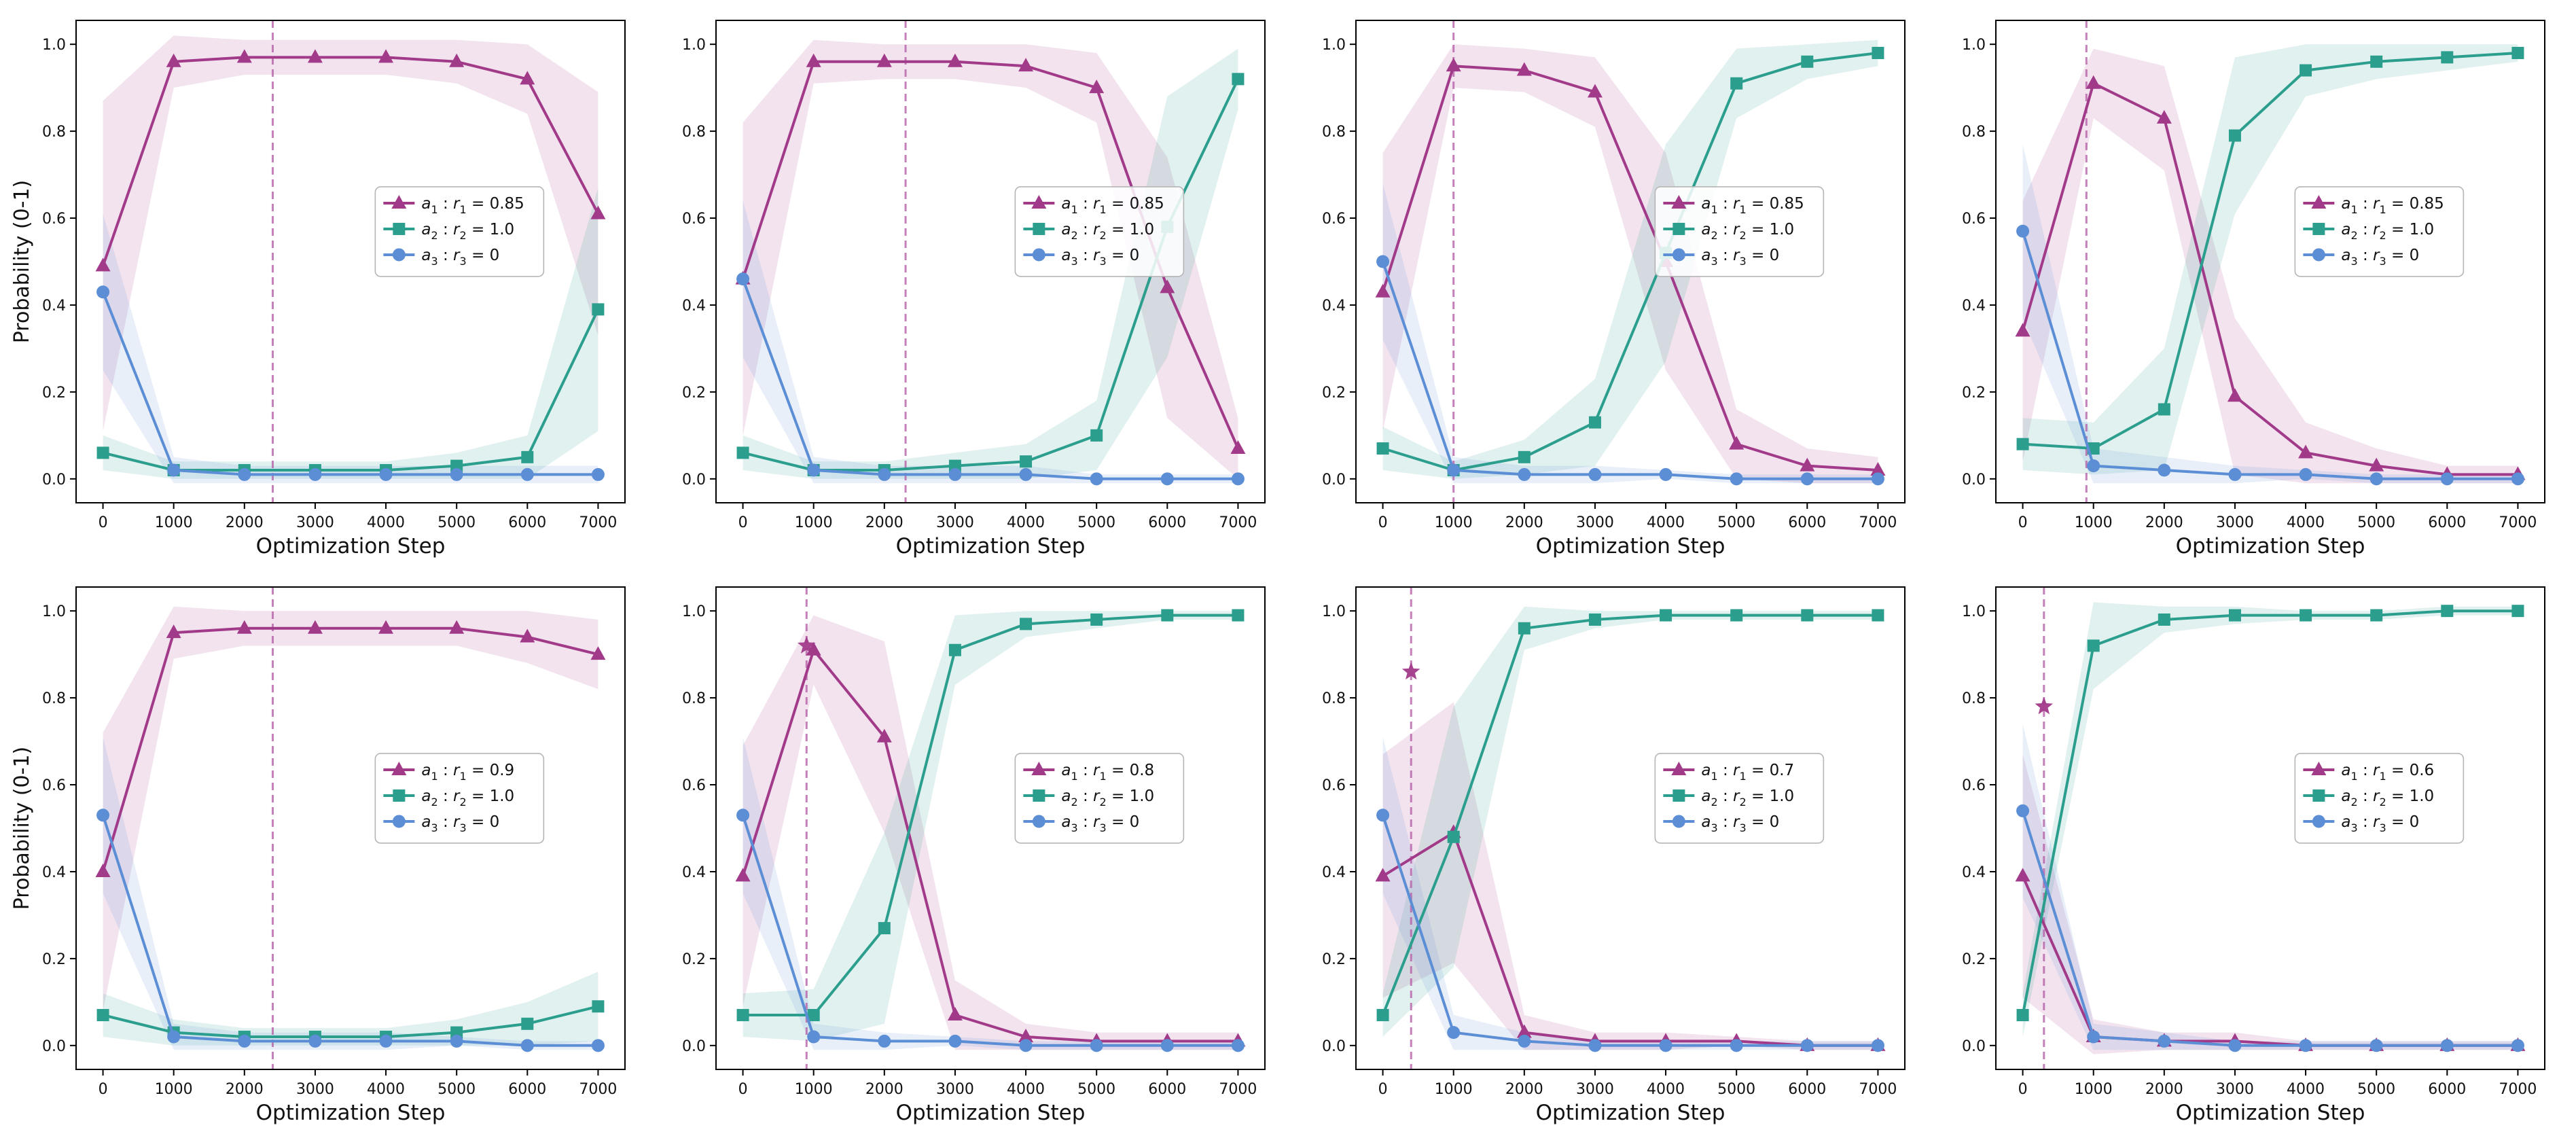 Image resolution: width=2576 pixels, height=1136 pixels. Describe the element at coordinates (1721, 823) in the screenshot. I see `legend-entry-a3: a3 : r3 = 0` at that location.